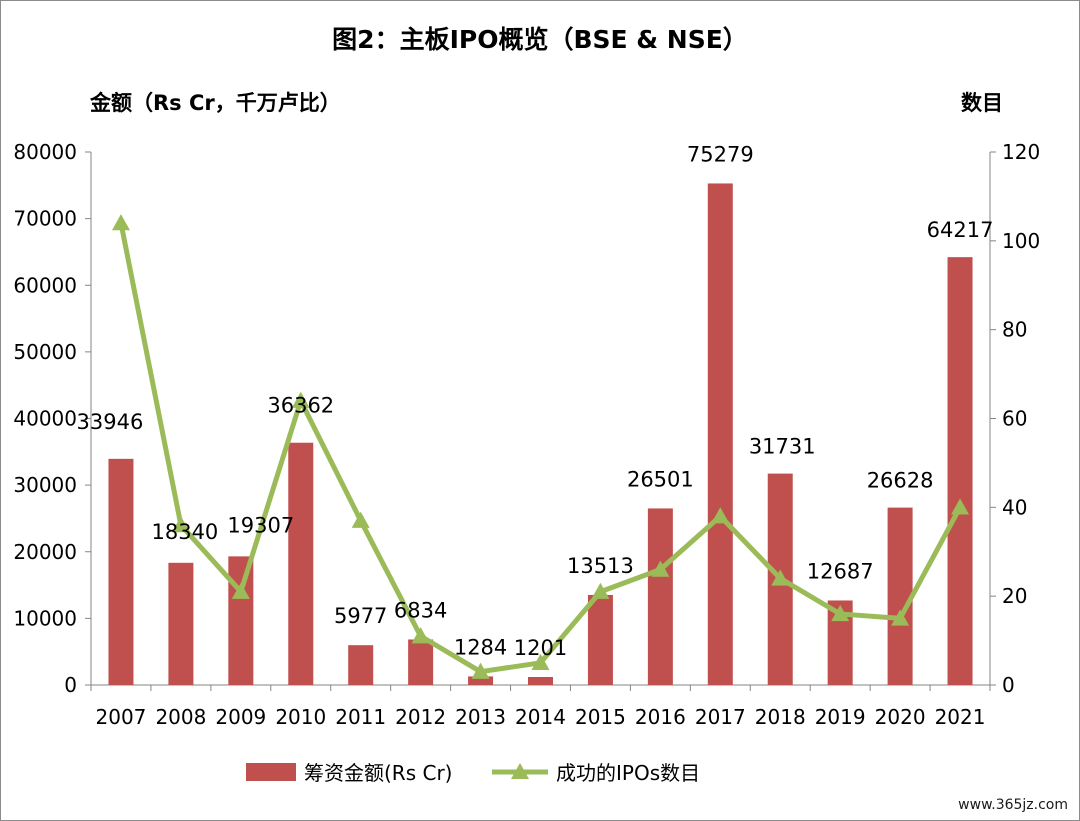 This screenshot has height=821, width=1080. What do you see at coordinates (840, 571) in the screenshot?
I see `bar-data-label: 12687` at bounding box center [840, 571].